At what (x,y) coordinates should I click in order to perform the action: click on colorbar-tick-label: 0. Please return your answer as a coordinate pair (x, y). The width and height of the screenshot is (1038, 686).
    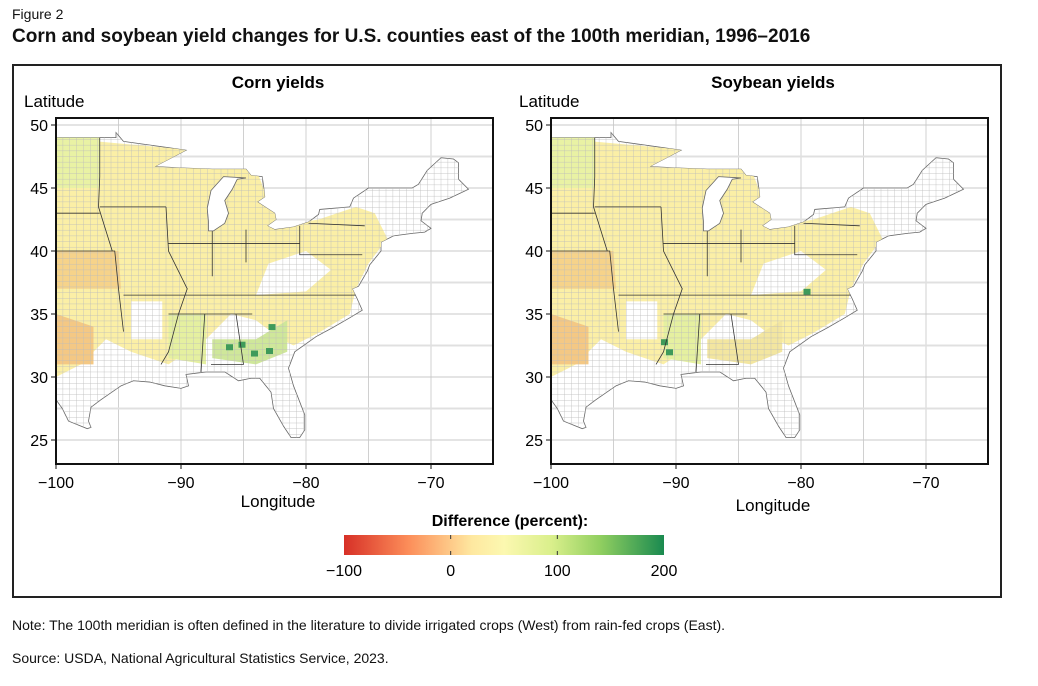
    Looking at the image, I should click on (450, 571).